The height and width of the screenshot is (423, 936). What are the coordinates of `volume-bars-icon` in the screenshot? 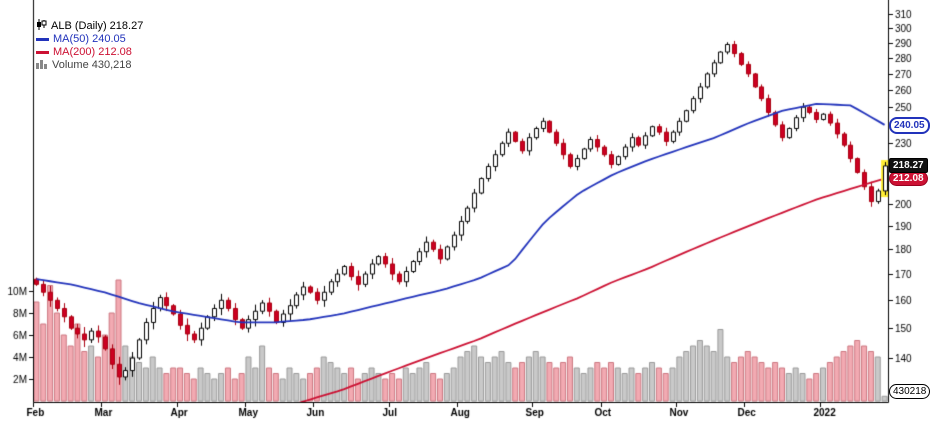 It's located at (42, 66).